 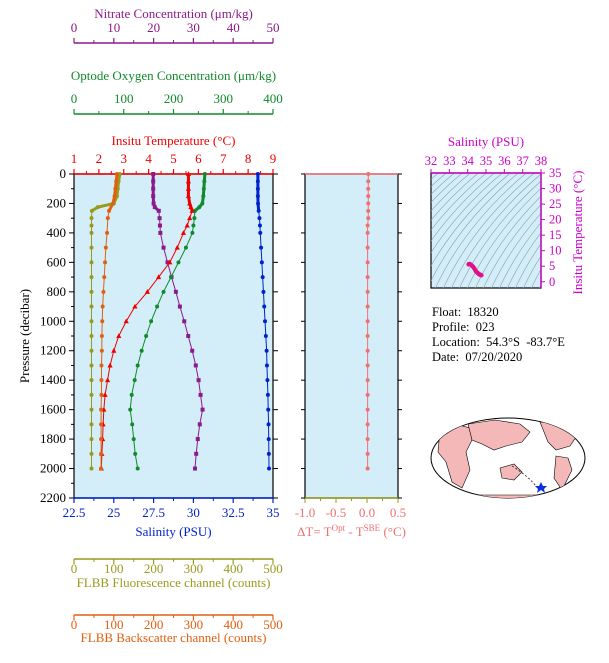 What do you see at coordinates (173, 75) in the screenshot?
I see `oxygen-axis-title: Optode Oxygen Concentration (μm/kg)` at bounding box center [173, 75].